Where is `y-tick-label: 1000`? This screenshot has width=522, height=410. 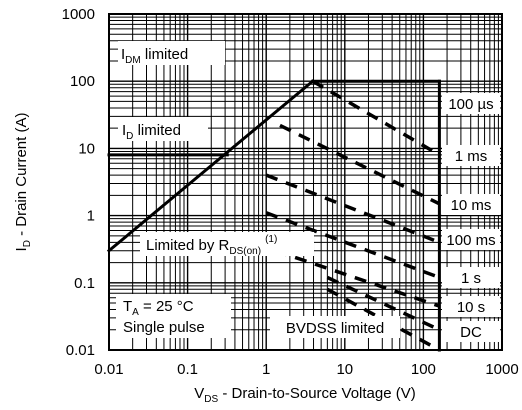 y-tick-label: 1000 is located at coordinates (78, 14).